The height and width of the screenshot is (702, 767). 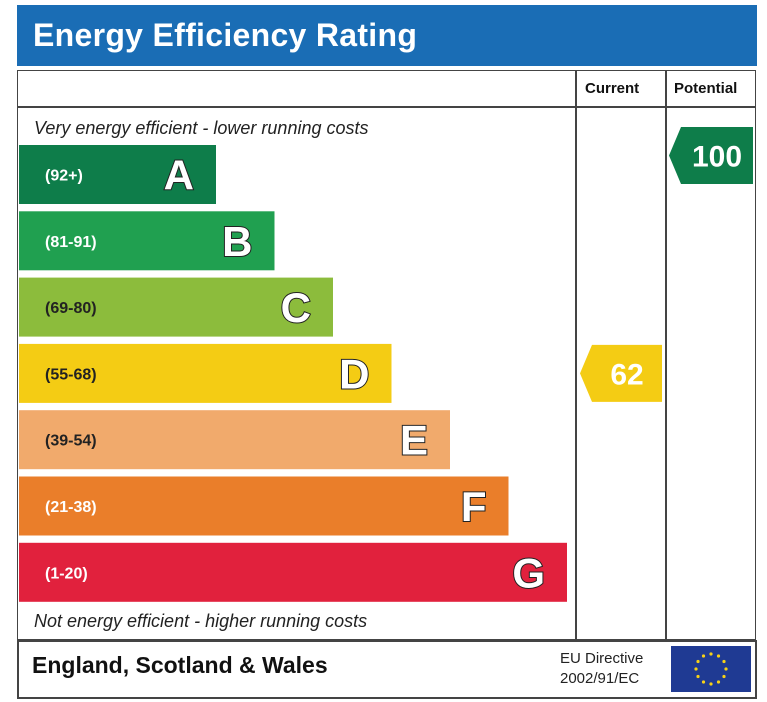 I want to click on band-range-c: (69-80), so click(x=71, y=308).